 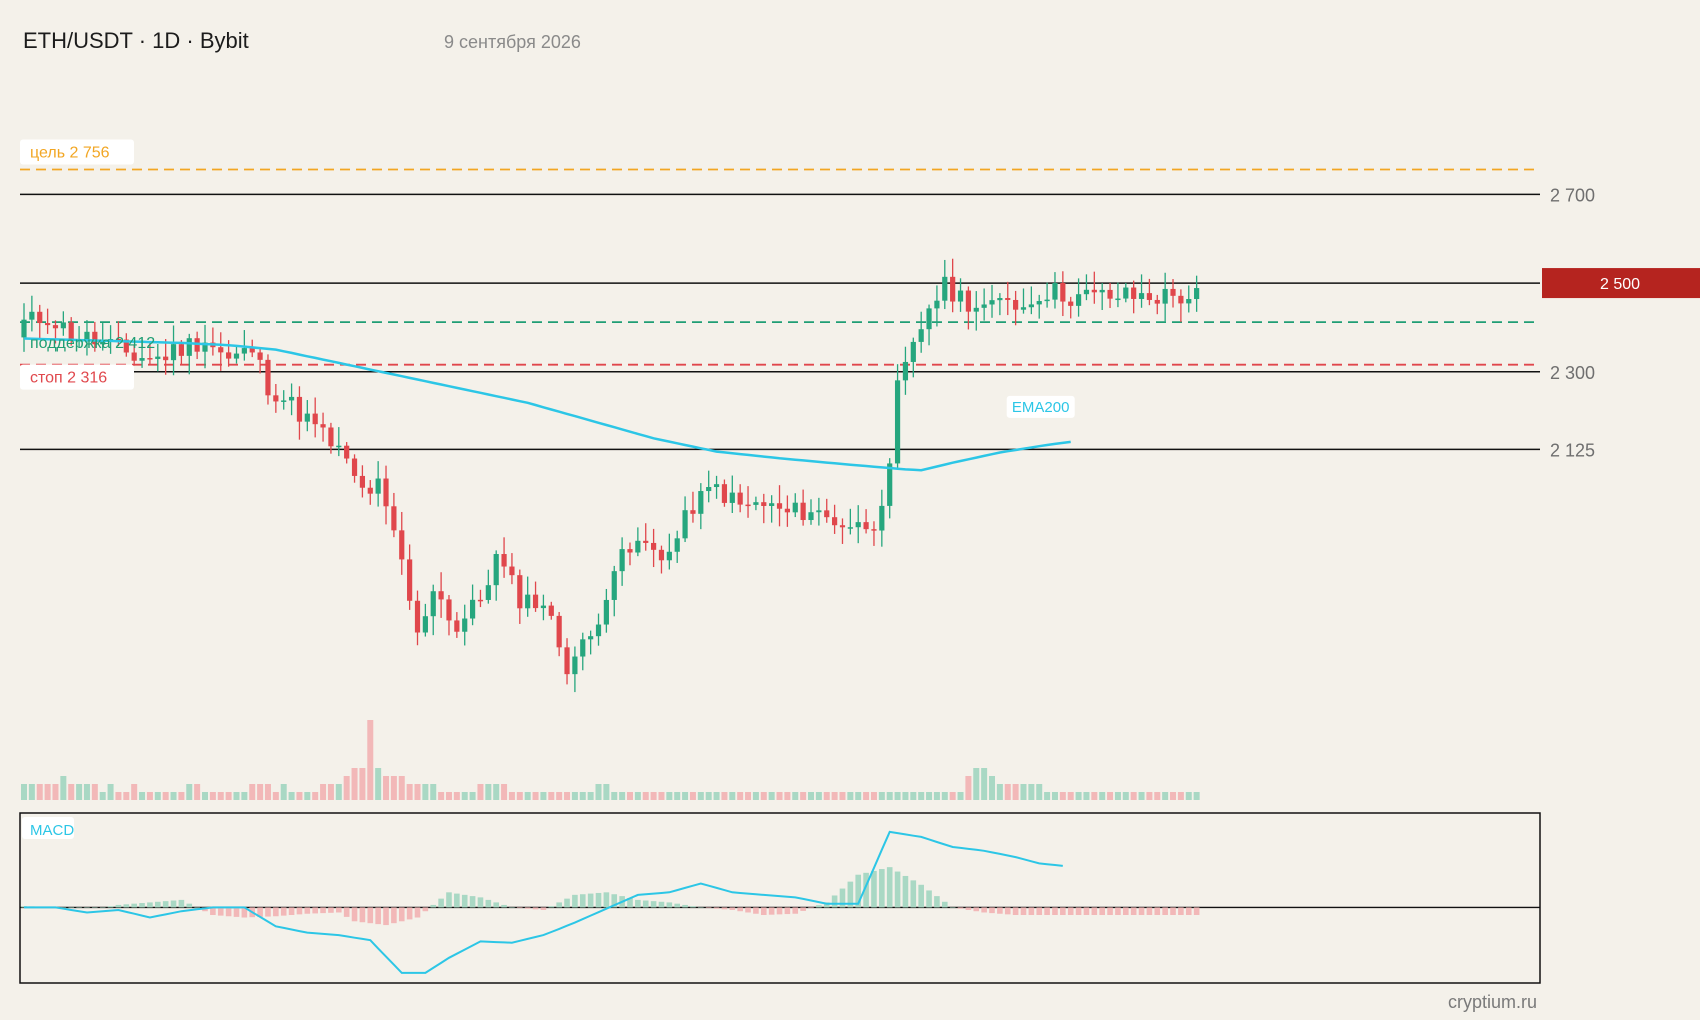 What do you see at coordinates (1041, 407) in the screenshot?
I see `ema-label: EMA200` at bounding box center [1041, 407].